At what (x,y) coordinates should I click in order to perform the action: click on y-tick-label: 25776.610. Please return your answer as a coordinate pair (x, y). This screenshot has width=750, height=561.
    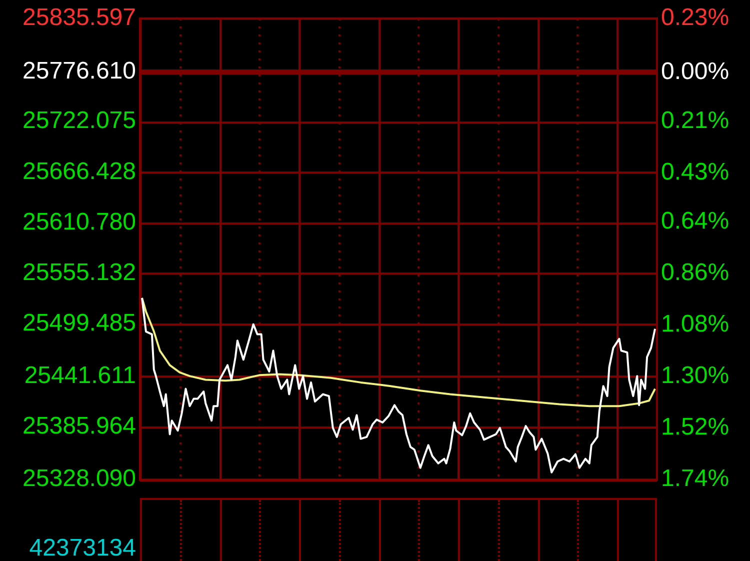
    Looking at the image, I should click on (79, 71).